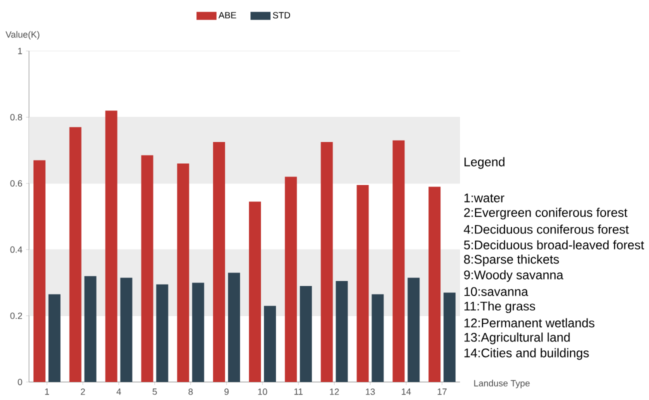 Image resolution: width=649 pixels, height=400 pixels. Describe the element at coordinates (511, 260) in the screenshot. I see `text: 8:Sparse thickets` at that location.